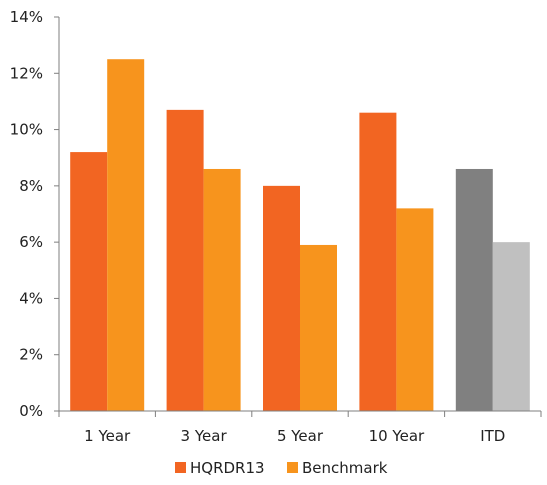 The width and height of the screenshot is (547, 485). What do you see at coordinates (26, 214) in the screenshot?
I see `y-axis-labels: 0% 2% 4% 6% 8% 10% 12% 14%` at bounding box center [26, 214].